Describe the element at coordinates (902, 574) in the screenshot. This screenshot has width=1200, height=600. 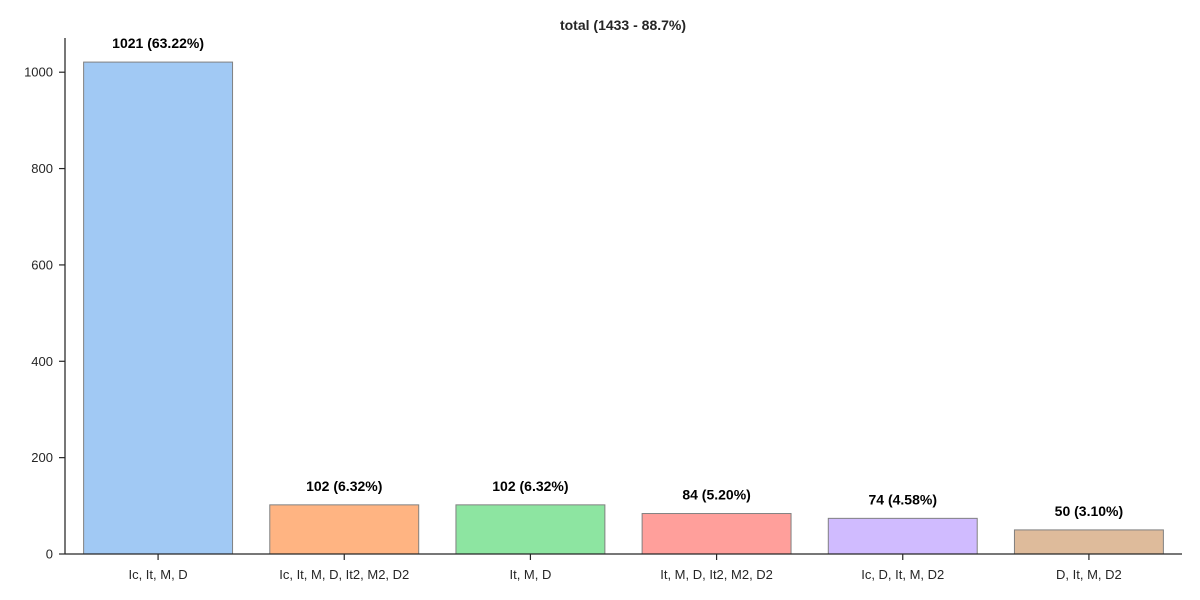
I see `x-tick-label: Ic, D, It, M, D2` at that location.